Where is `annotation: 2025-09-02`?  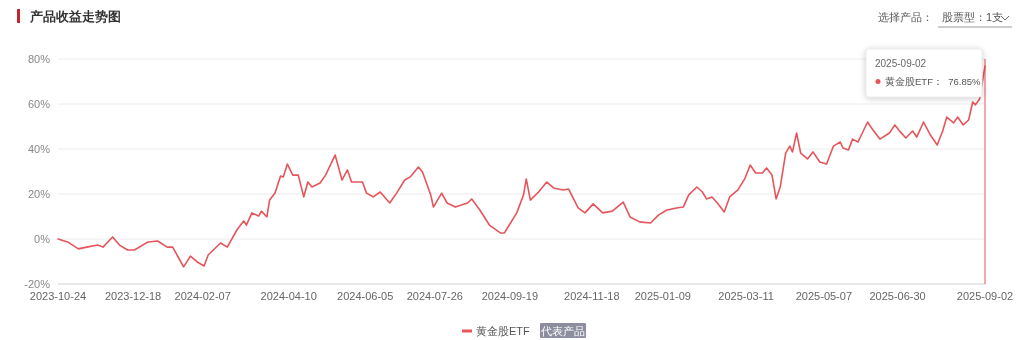
annotation: 2025-09-02 is located at coordinates (901, 63).